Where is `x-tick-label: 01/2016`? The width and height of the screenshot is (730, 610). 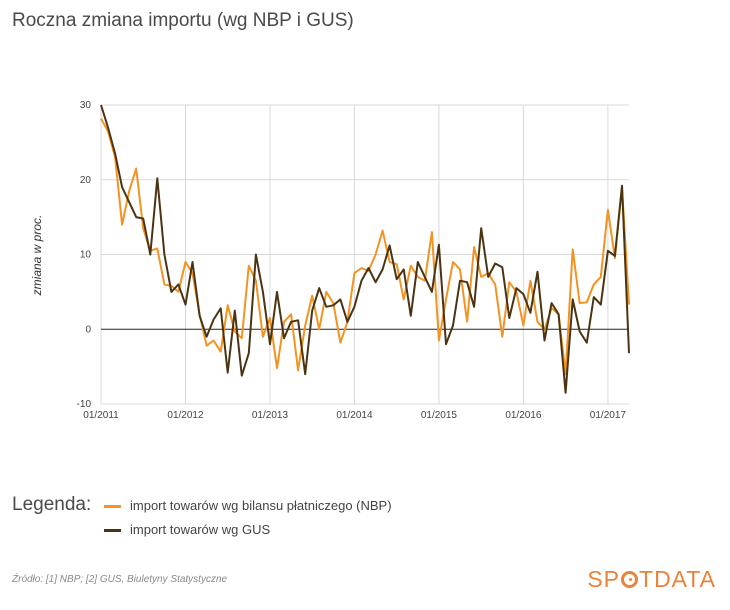
x-tick-label: 01/2016 is located at coordinates (523, 415).